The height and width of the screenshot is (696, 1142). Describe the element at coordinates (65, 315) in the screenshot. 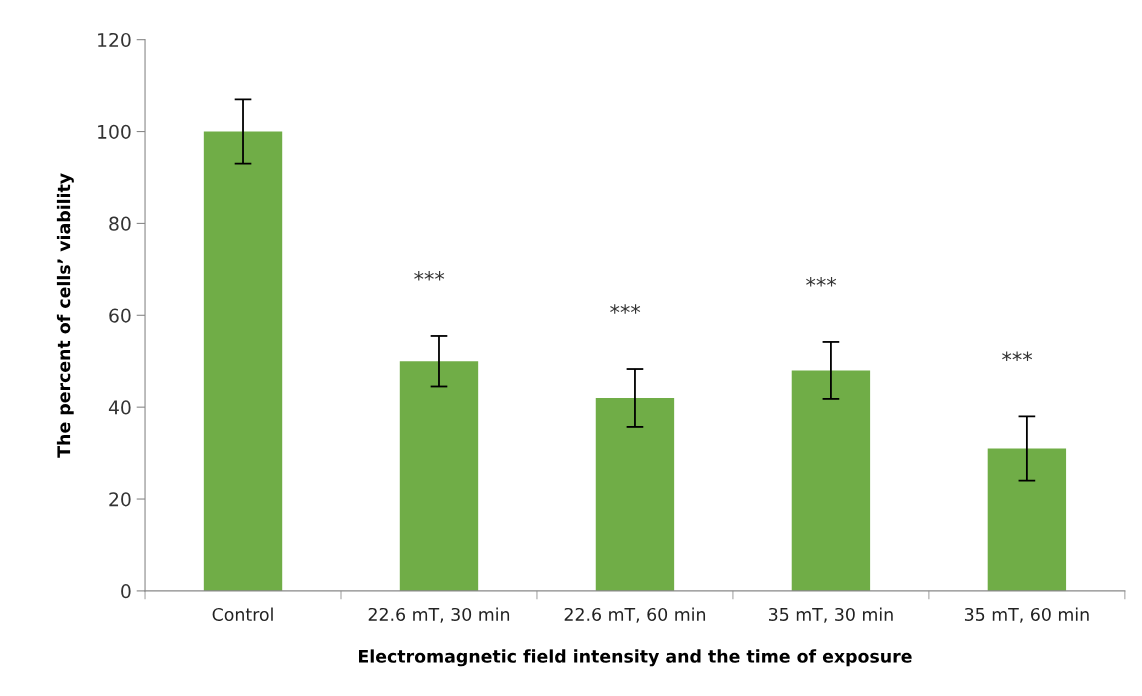

I see `y-axis-title: The percent of cells’ viability` at that location.